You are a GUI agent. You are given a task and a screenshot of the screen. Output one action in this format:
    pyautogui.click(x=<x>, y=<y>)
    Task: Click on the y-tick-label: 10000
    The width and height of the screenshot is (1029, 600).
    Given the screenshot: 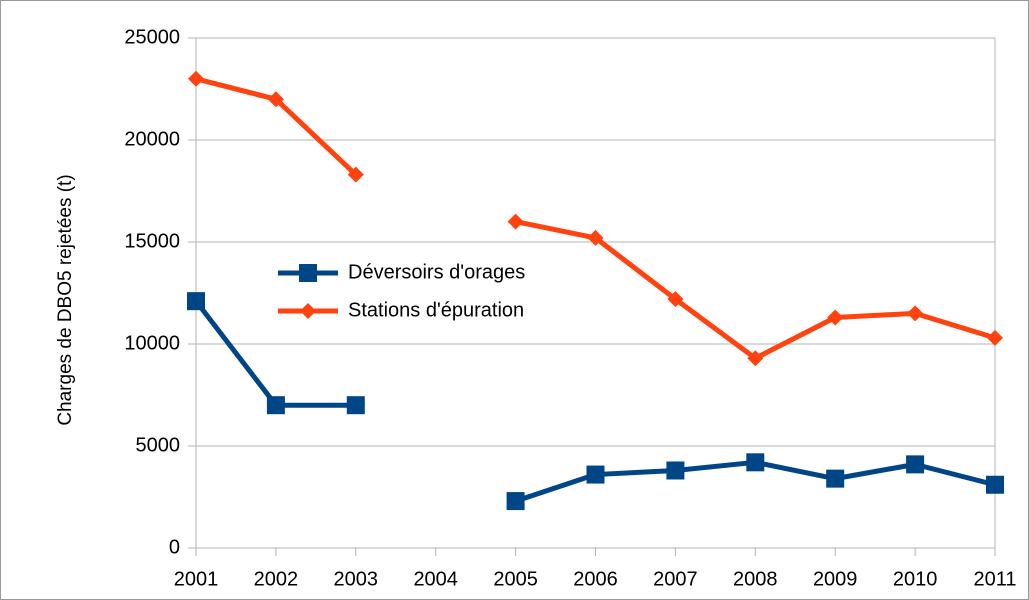 What is the action you would take?
    pyautogui.click(x=152, y=343)
    